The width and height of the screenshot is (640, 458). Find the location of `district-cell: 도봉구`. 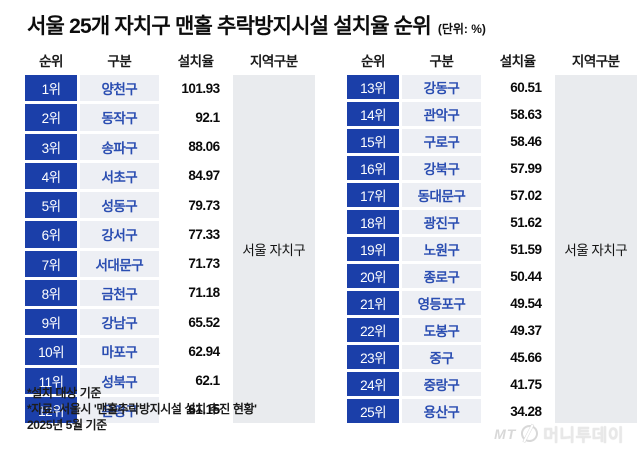

district-cell: 도봉구 is located at coordinates (441, 330).